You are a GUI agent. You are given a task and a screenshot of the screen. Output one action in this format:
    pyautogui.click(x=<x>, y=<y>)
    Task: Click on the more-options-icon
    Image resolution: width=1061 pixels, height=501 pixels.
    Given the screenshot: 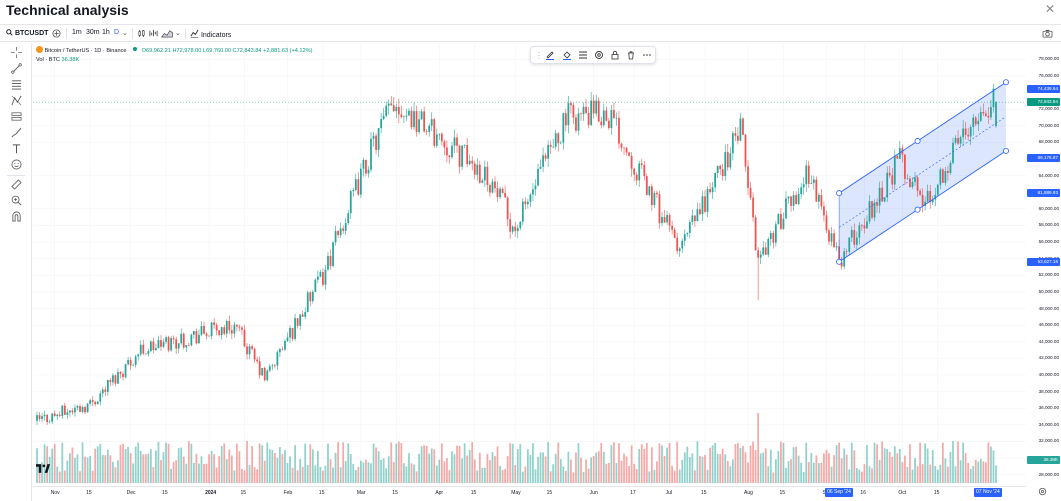 What is the action you would take?
    pyautogui.click(x=647, y=56)
    